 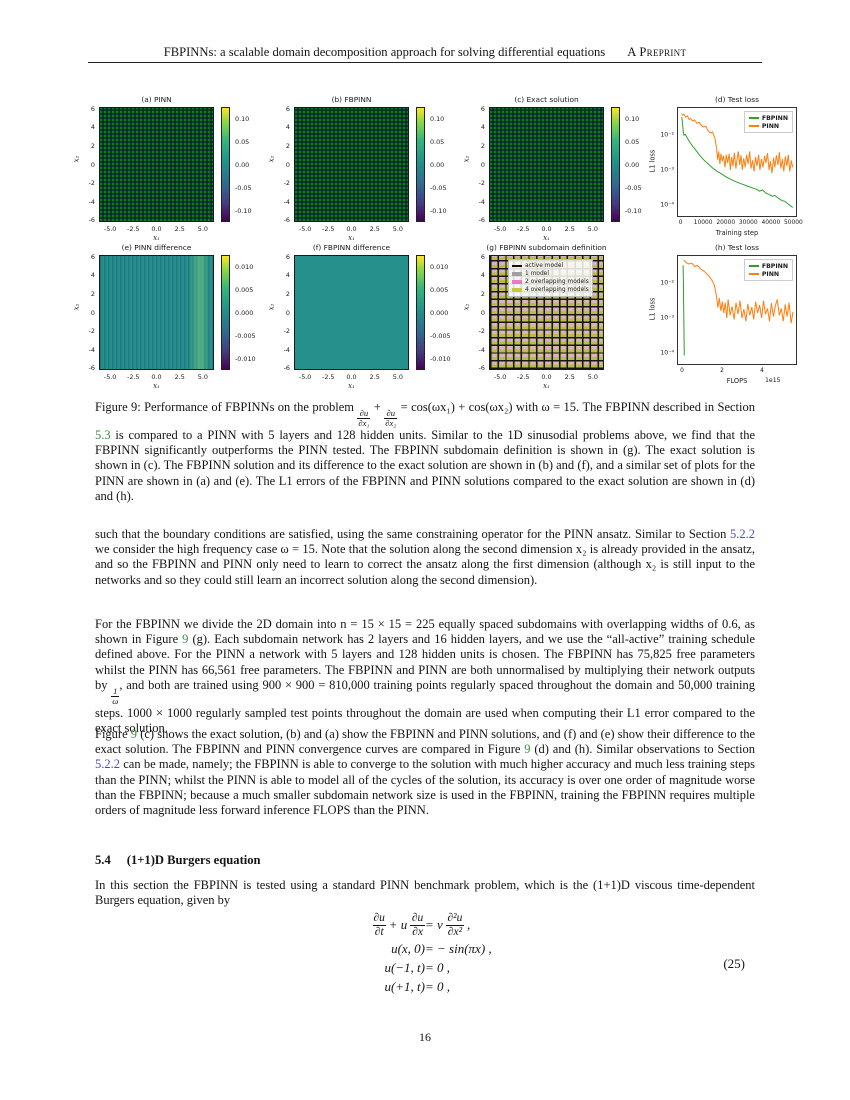 What do you see at coordinates (774, 266) in the screenshot?
I see `legend-label: FBPINN` at bounding box center [774, 266].